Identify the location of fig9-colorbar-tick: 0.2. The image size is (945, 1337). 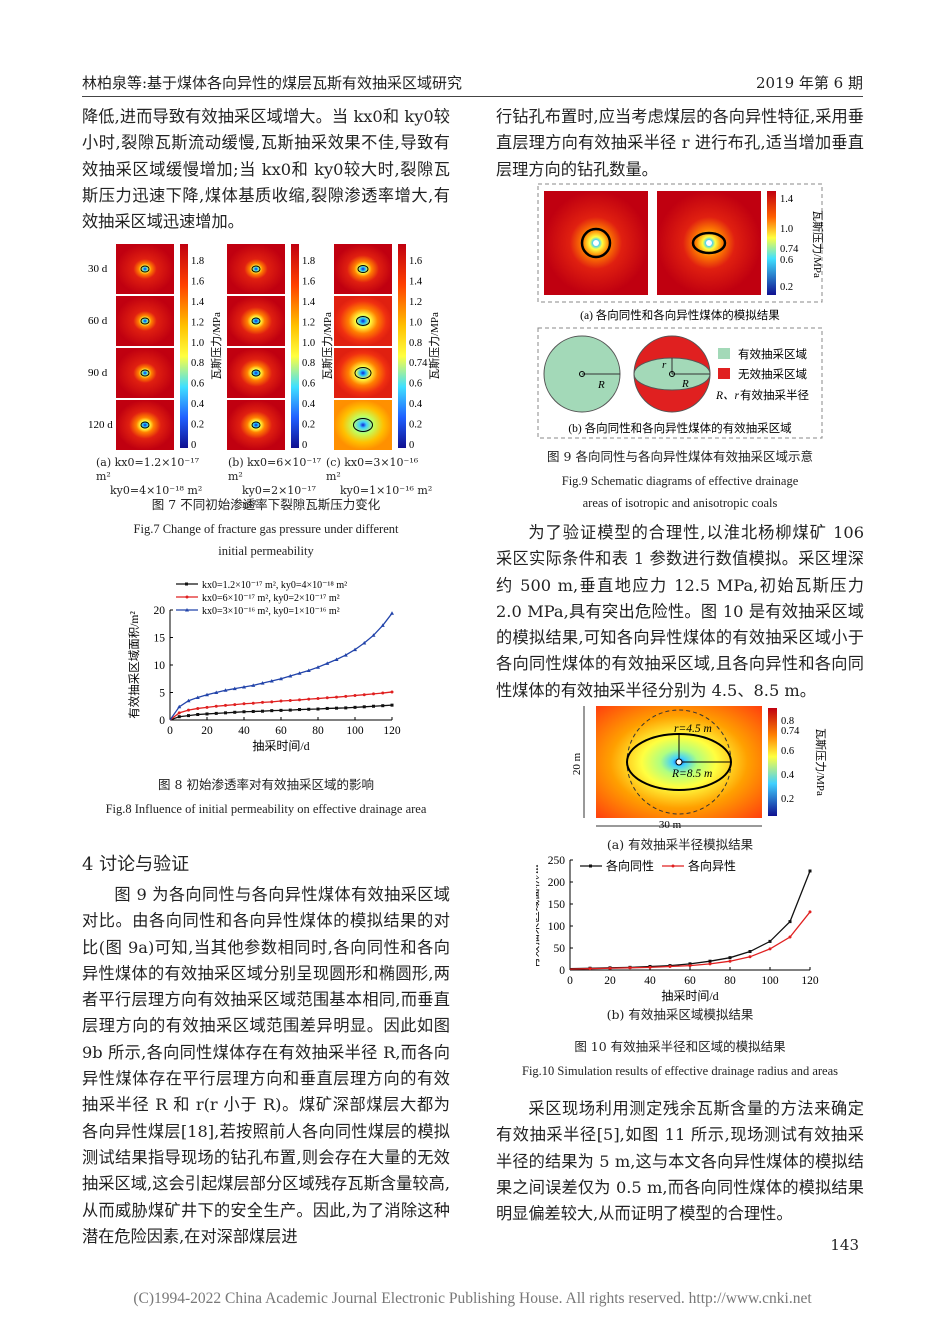
(786, 287).